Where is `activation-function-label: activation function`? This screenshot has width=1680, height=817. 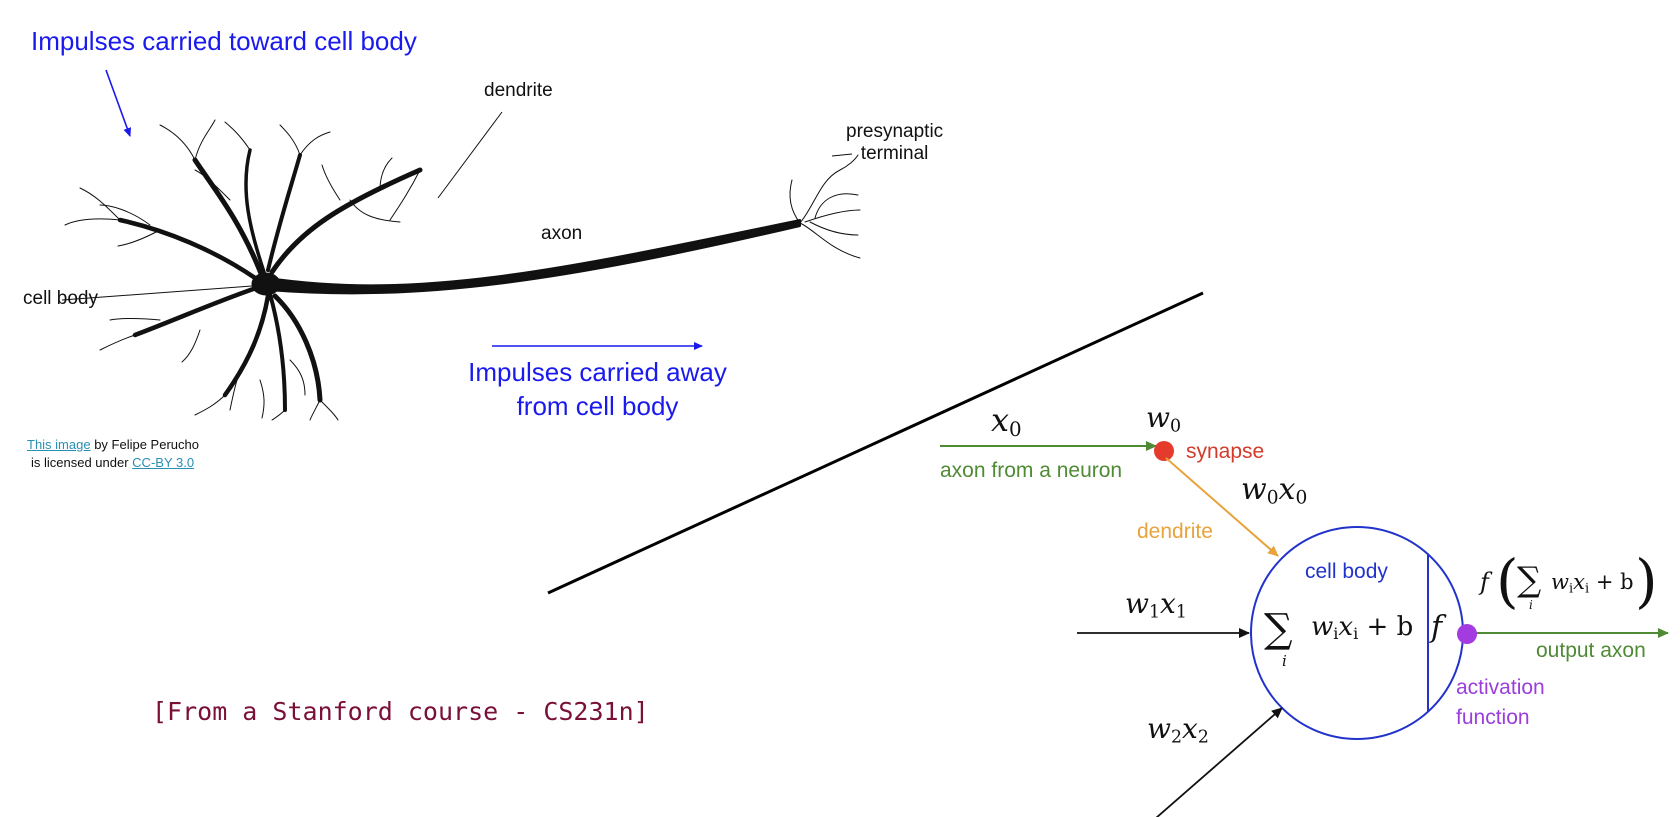
activation-function-label: activation function is located at coordinates (1500, 703).